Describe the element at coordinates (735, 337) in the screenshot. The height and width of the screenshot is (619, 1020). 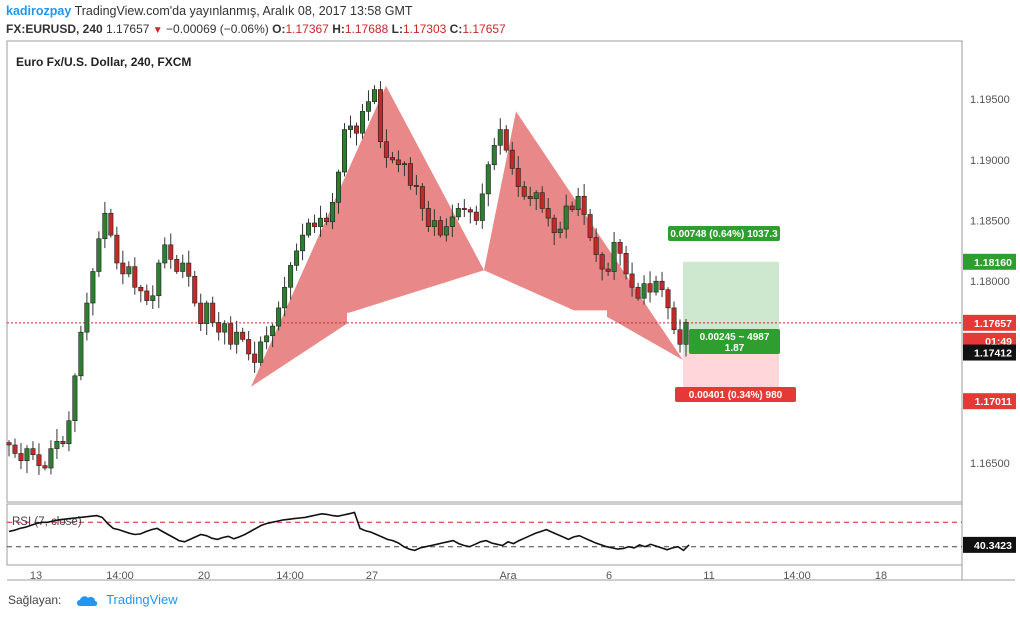
I see `position-ratio-label: 0.00245 ~ 4987` at that location.